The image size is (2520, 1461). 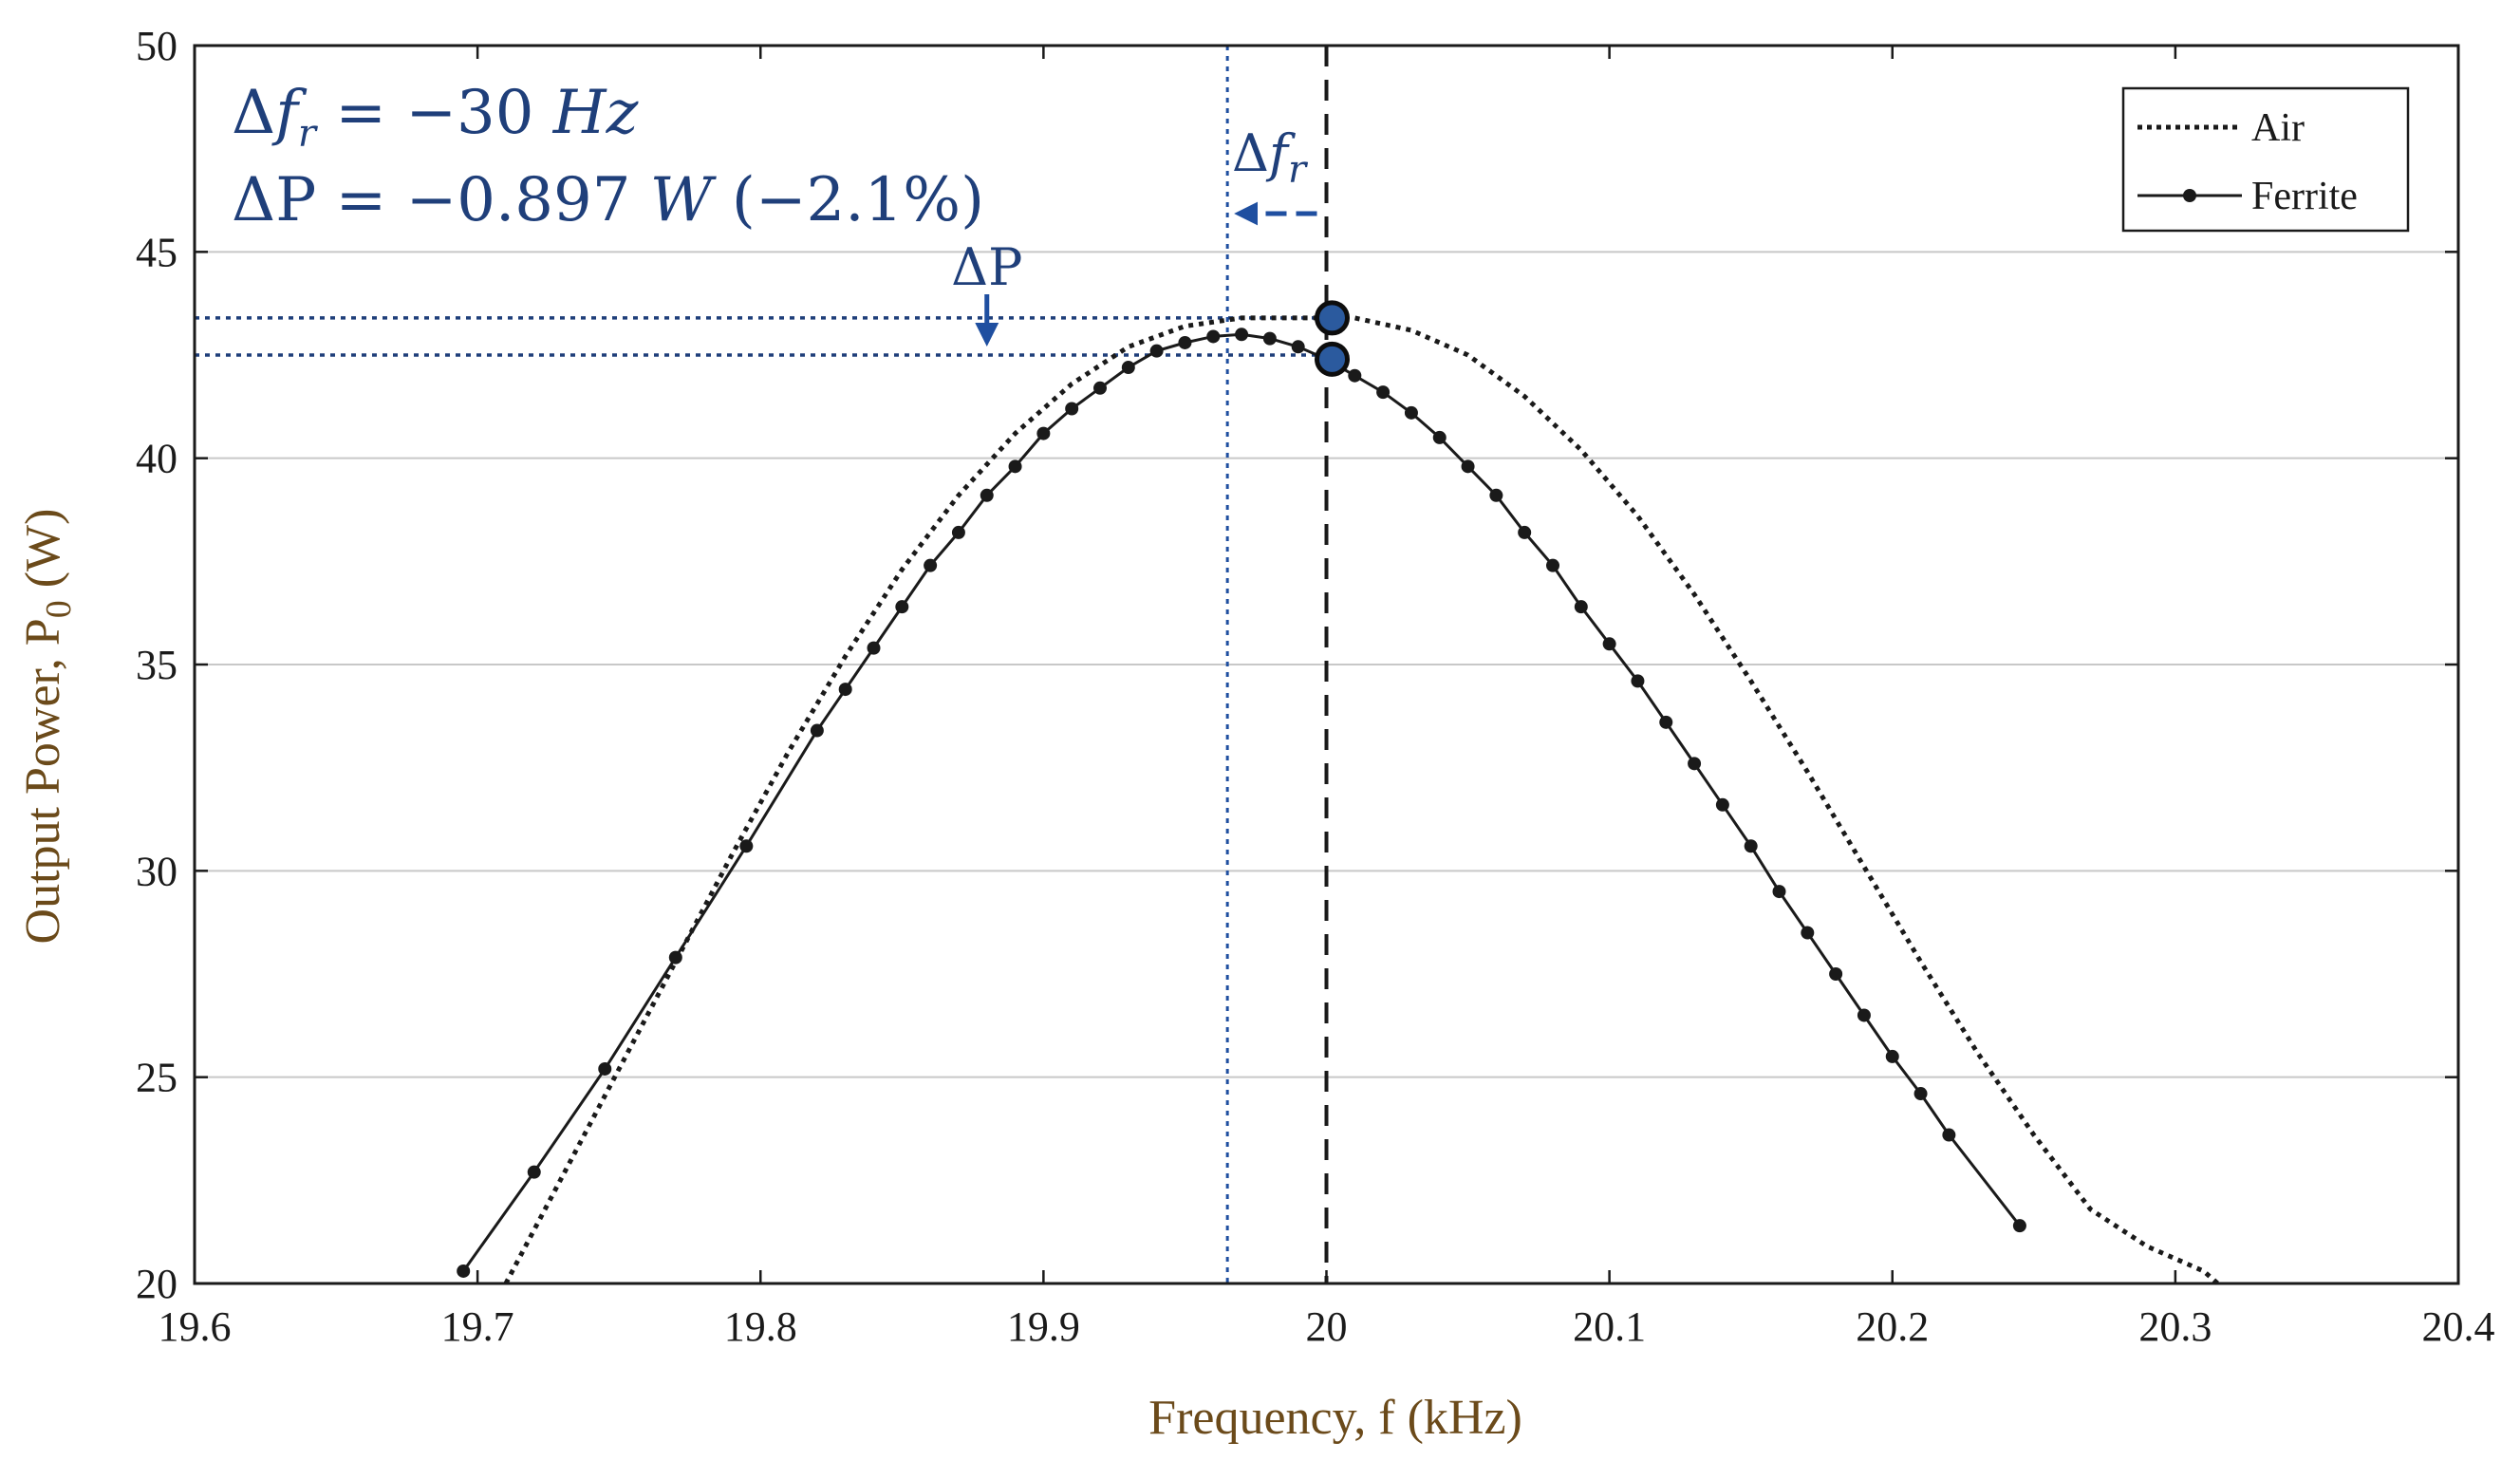 I want to click on marker-air-peak, so click(x=1333, y=318).